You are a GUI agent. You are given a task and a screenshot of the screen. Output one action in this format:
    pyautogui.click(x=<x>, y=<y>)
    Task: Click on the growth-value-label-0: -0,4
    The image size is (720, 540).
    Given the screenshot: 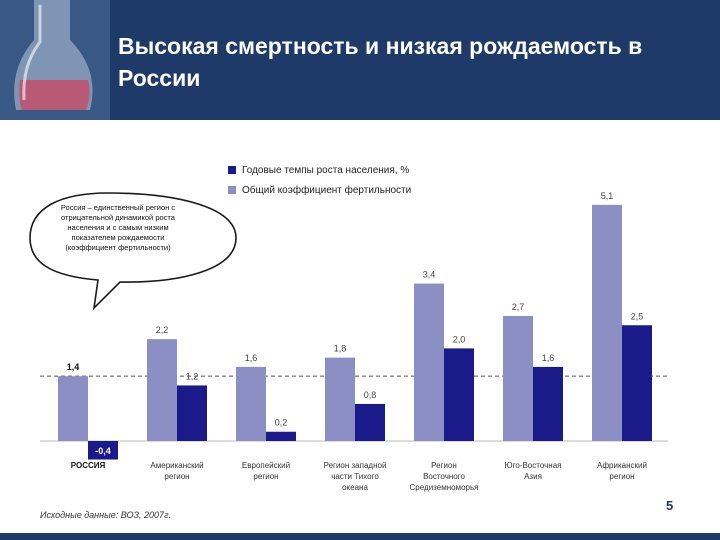 What is the action you would take?
    pyautogui.click(x=103, y=451)
    